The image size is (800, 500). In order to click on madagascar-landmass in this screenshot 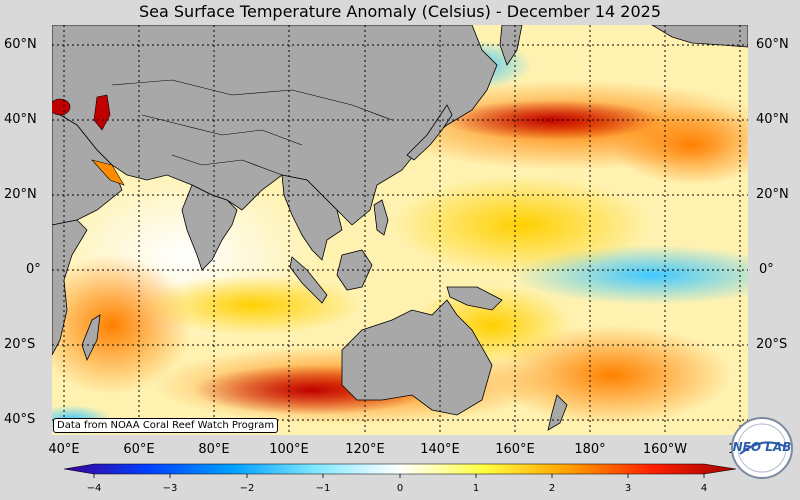, I will do `click(91, 338)`.